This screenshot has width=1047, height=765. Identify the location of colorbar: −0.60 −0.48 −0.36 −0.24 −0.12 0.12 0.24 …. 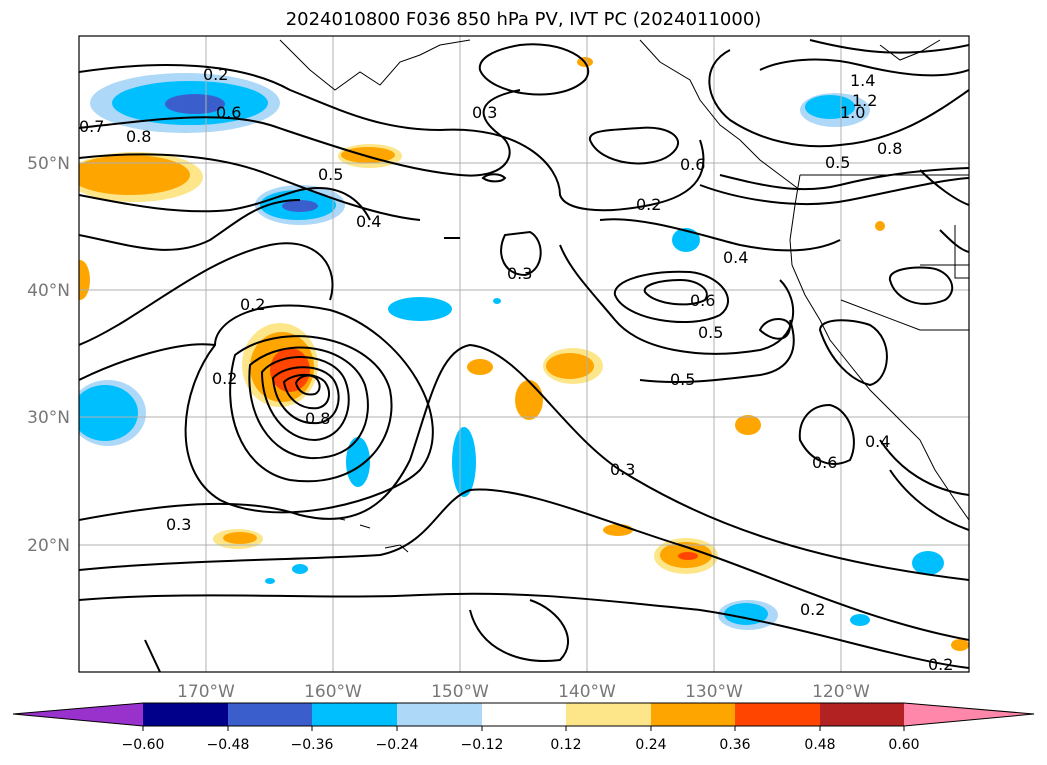
(523, 727).